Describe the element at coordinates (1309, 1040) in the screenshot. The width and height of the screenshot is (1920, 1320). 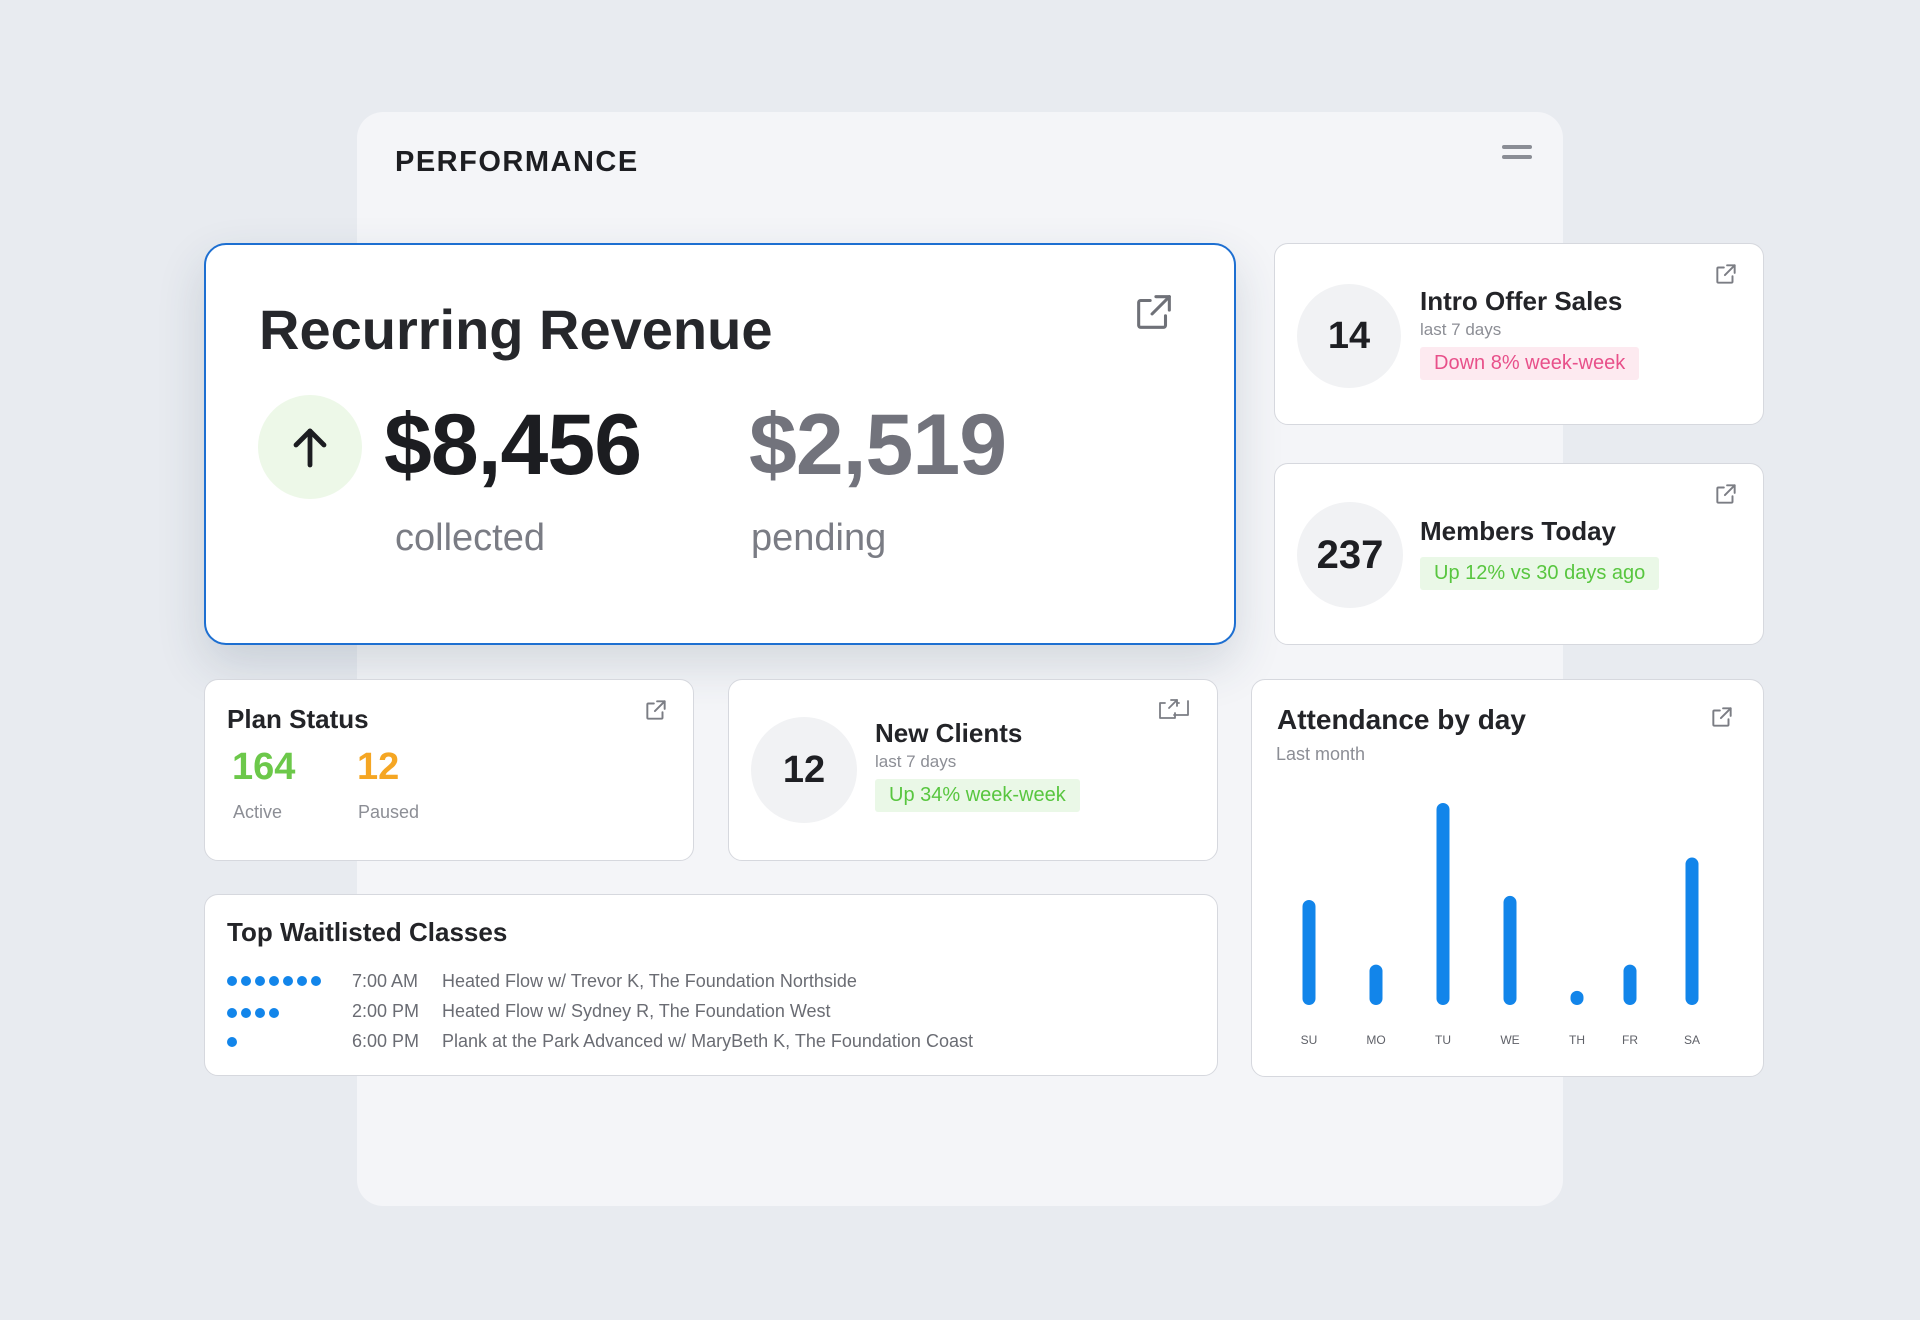
I see `tick-label-su: SU` at that location.